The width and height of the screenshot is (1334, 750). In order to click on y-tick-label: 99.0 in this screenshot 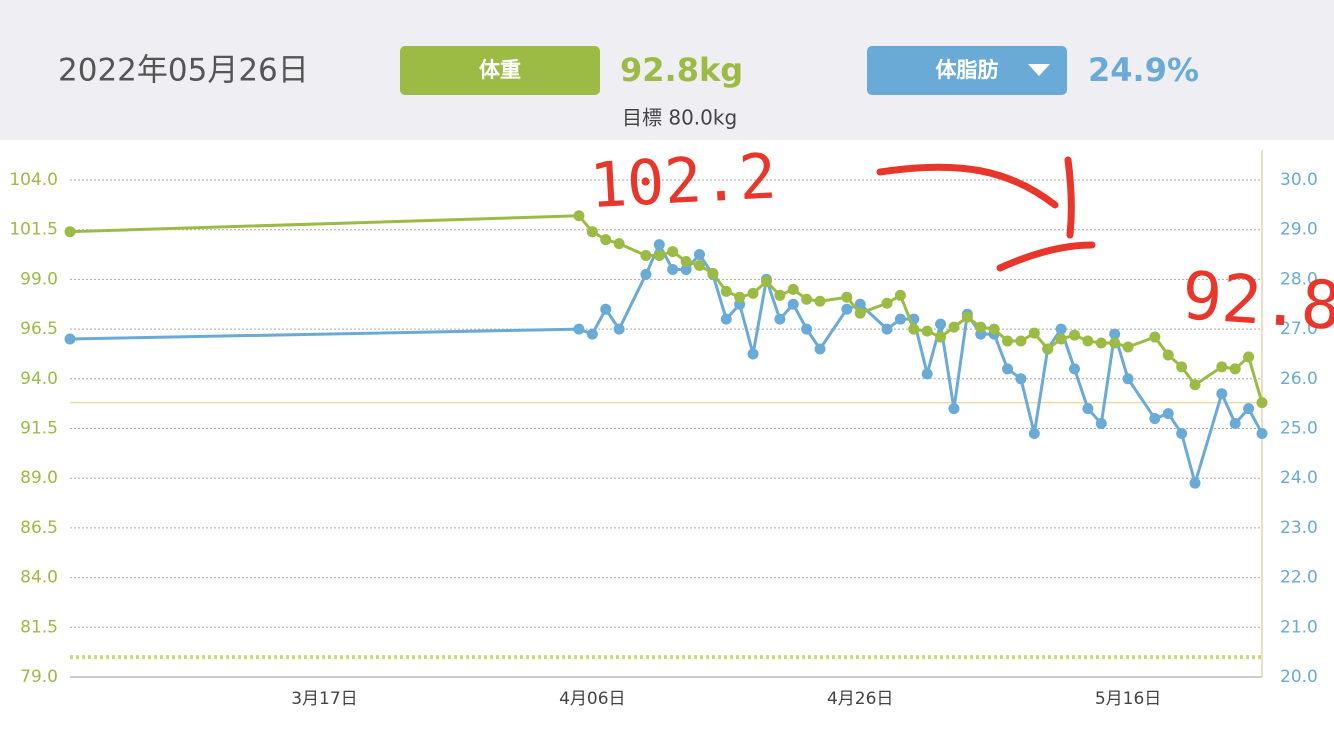, I will do `click(39, 279)`.